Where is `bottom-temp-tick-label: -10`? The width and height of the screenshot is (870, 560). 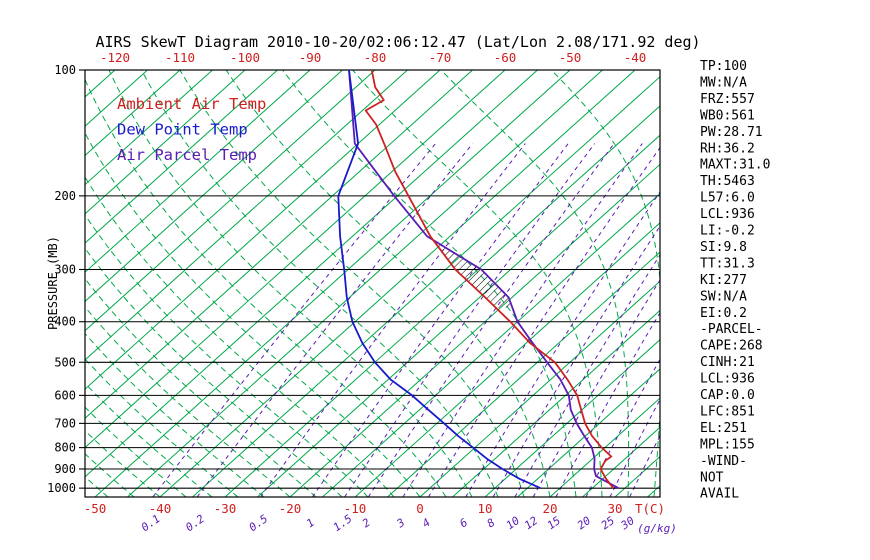 bottom-temp-tick-label: -10 is located at coordinates (355, 508).